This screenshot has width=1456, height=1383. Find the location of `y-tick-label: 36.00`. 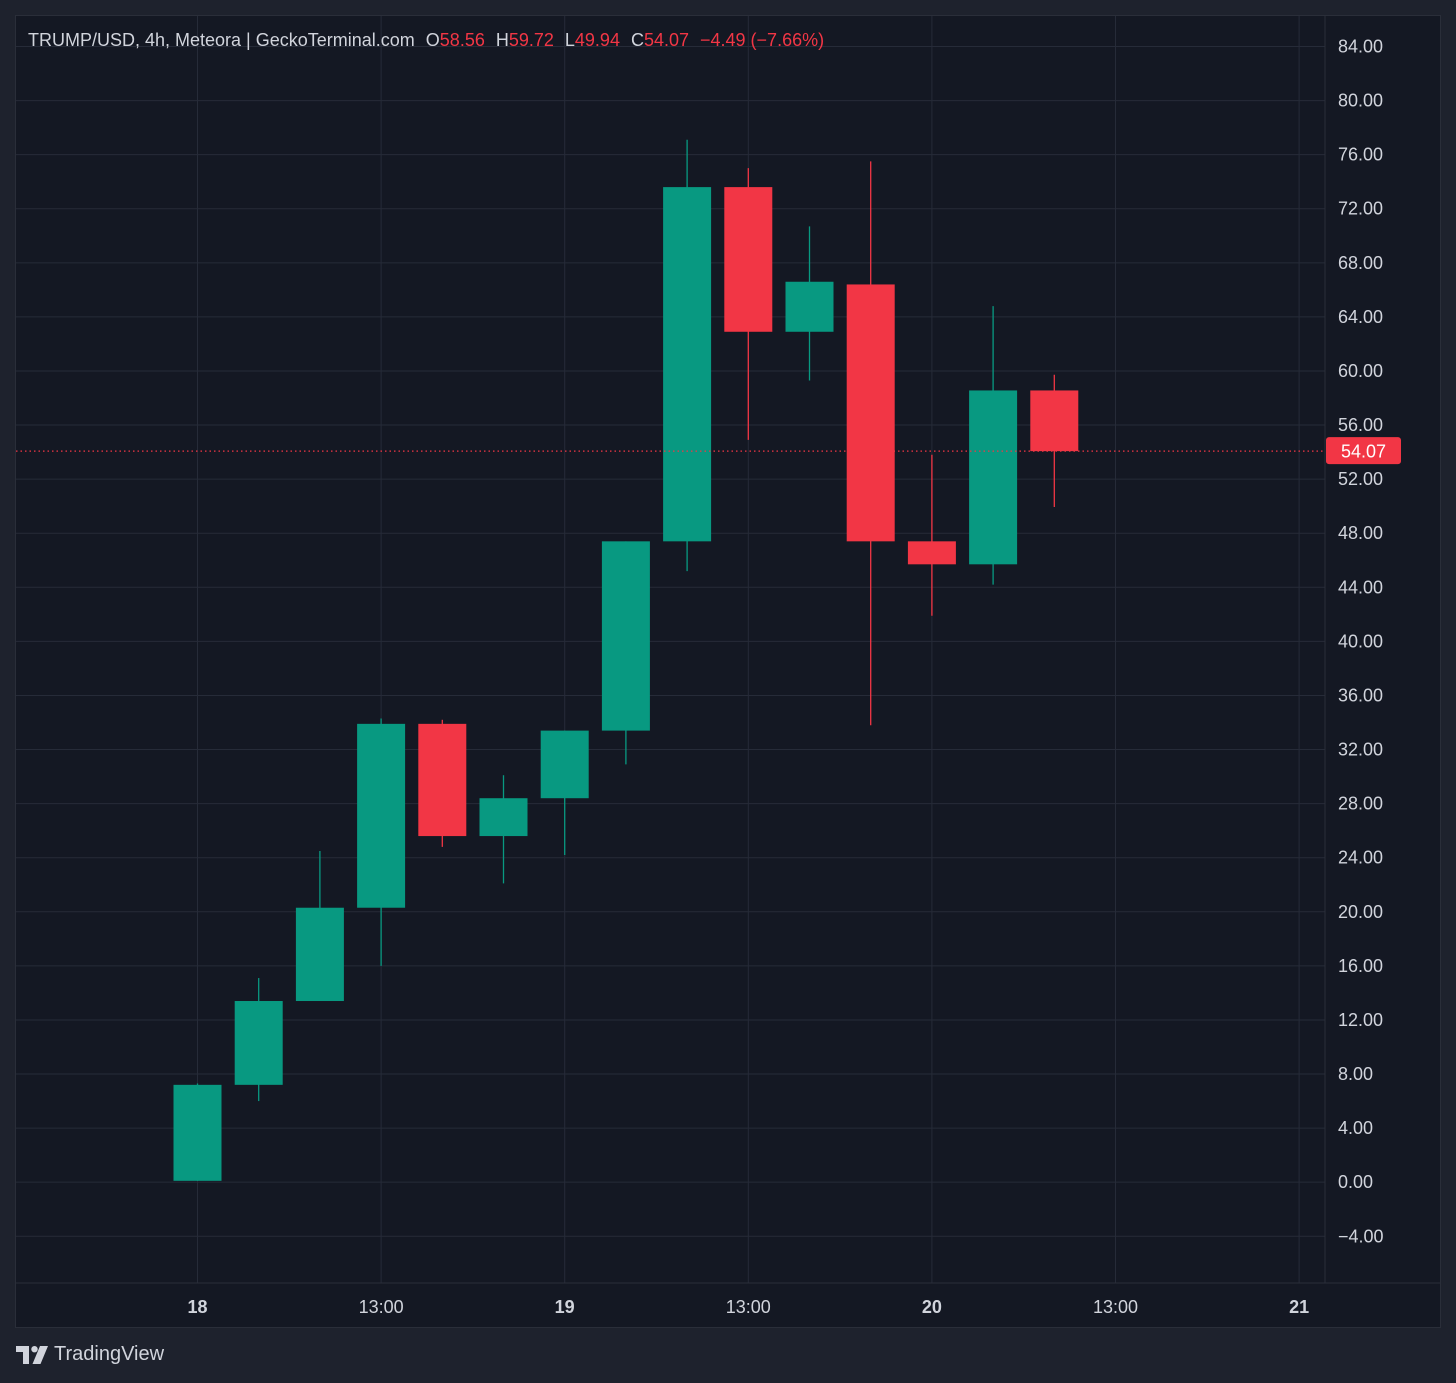

y-tick-label: 36.00 is located at coordinates (1360, 695).